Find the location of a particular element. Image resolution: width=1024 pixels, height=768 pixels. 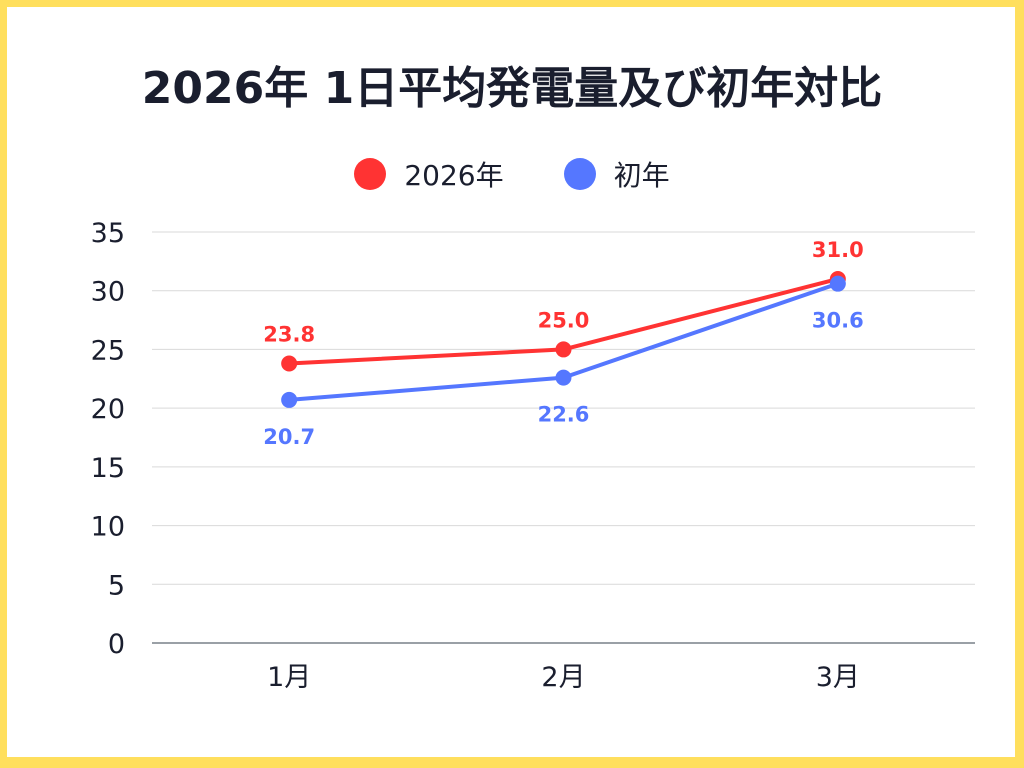

chart-title: 2026年 1日平均発電量及び初年対比 is located at coordinates (512, 88).